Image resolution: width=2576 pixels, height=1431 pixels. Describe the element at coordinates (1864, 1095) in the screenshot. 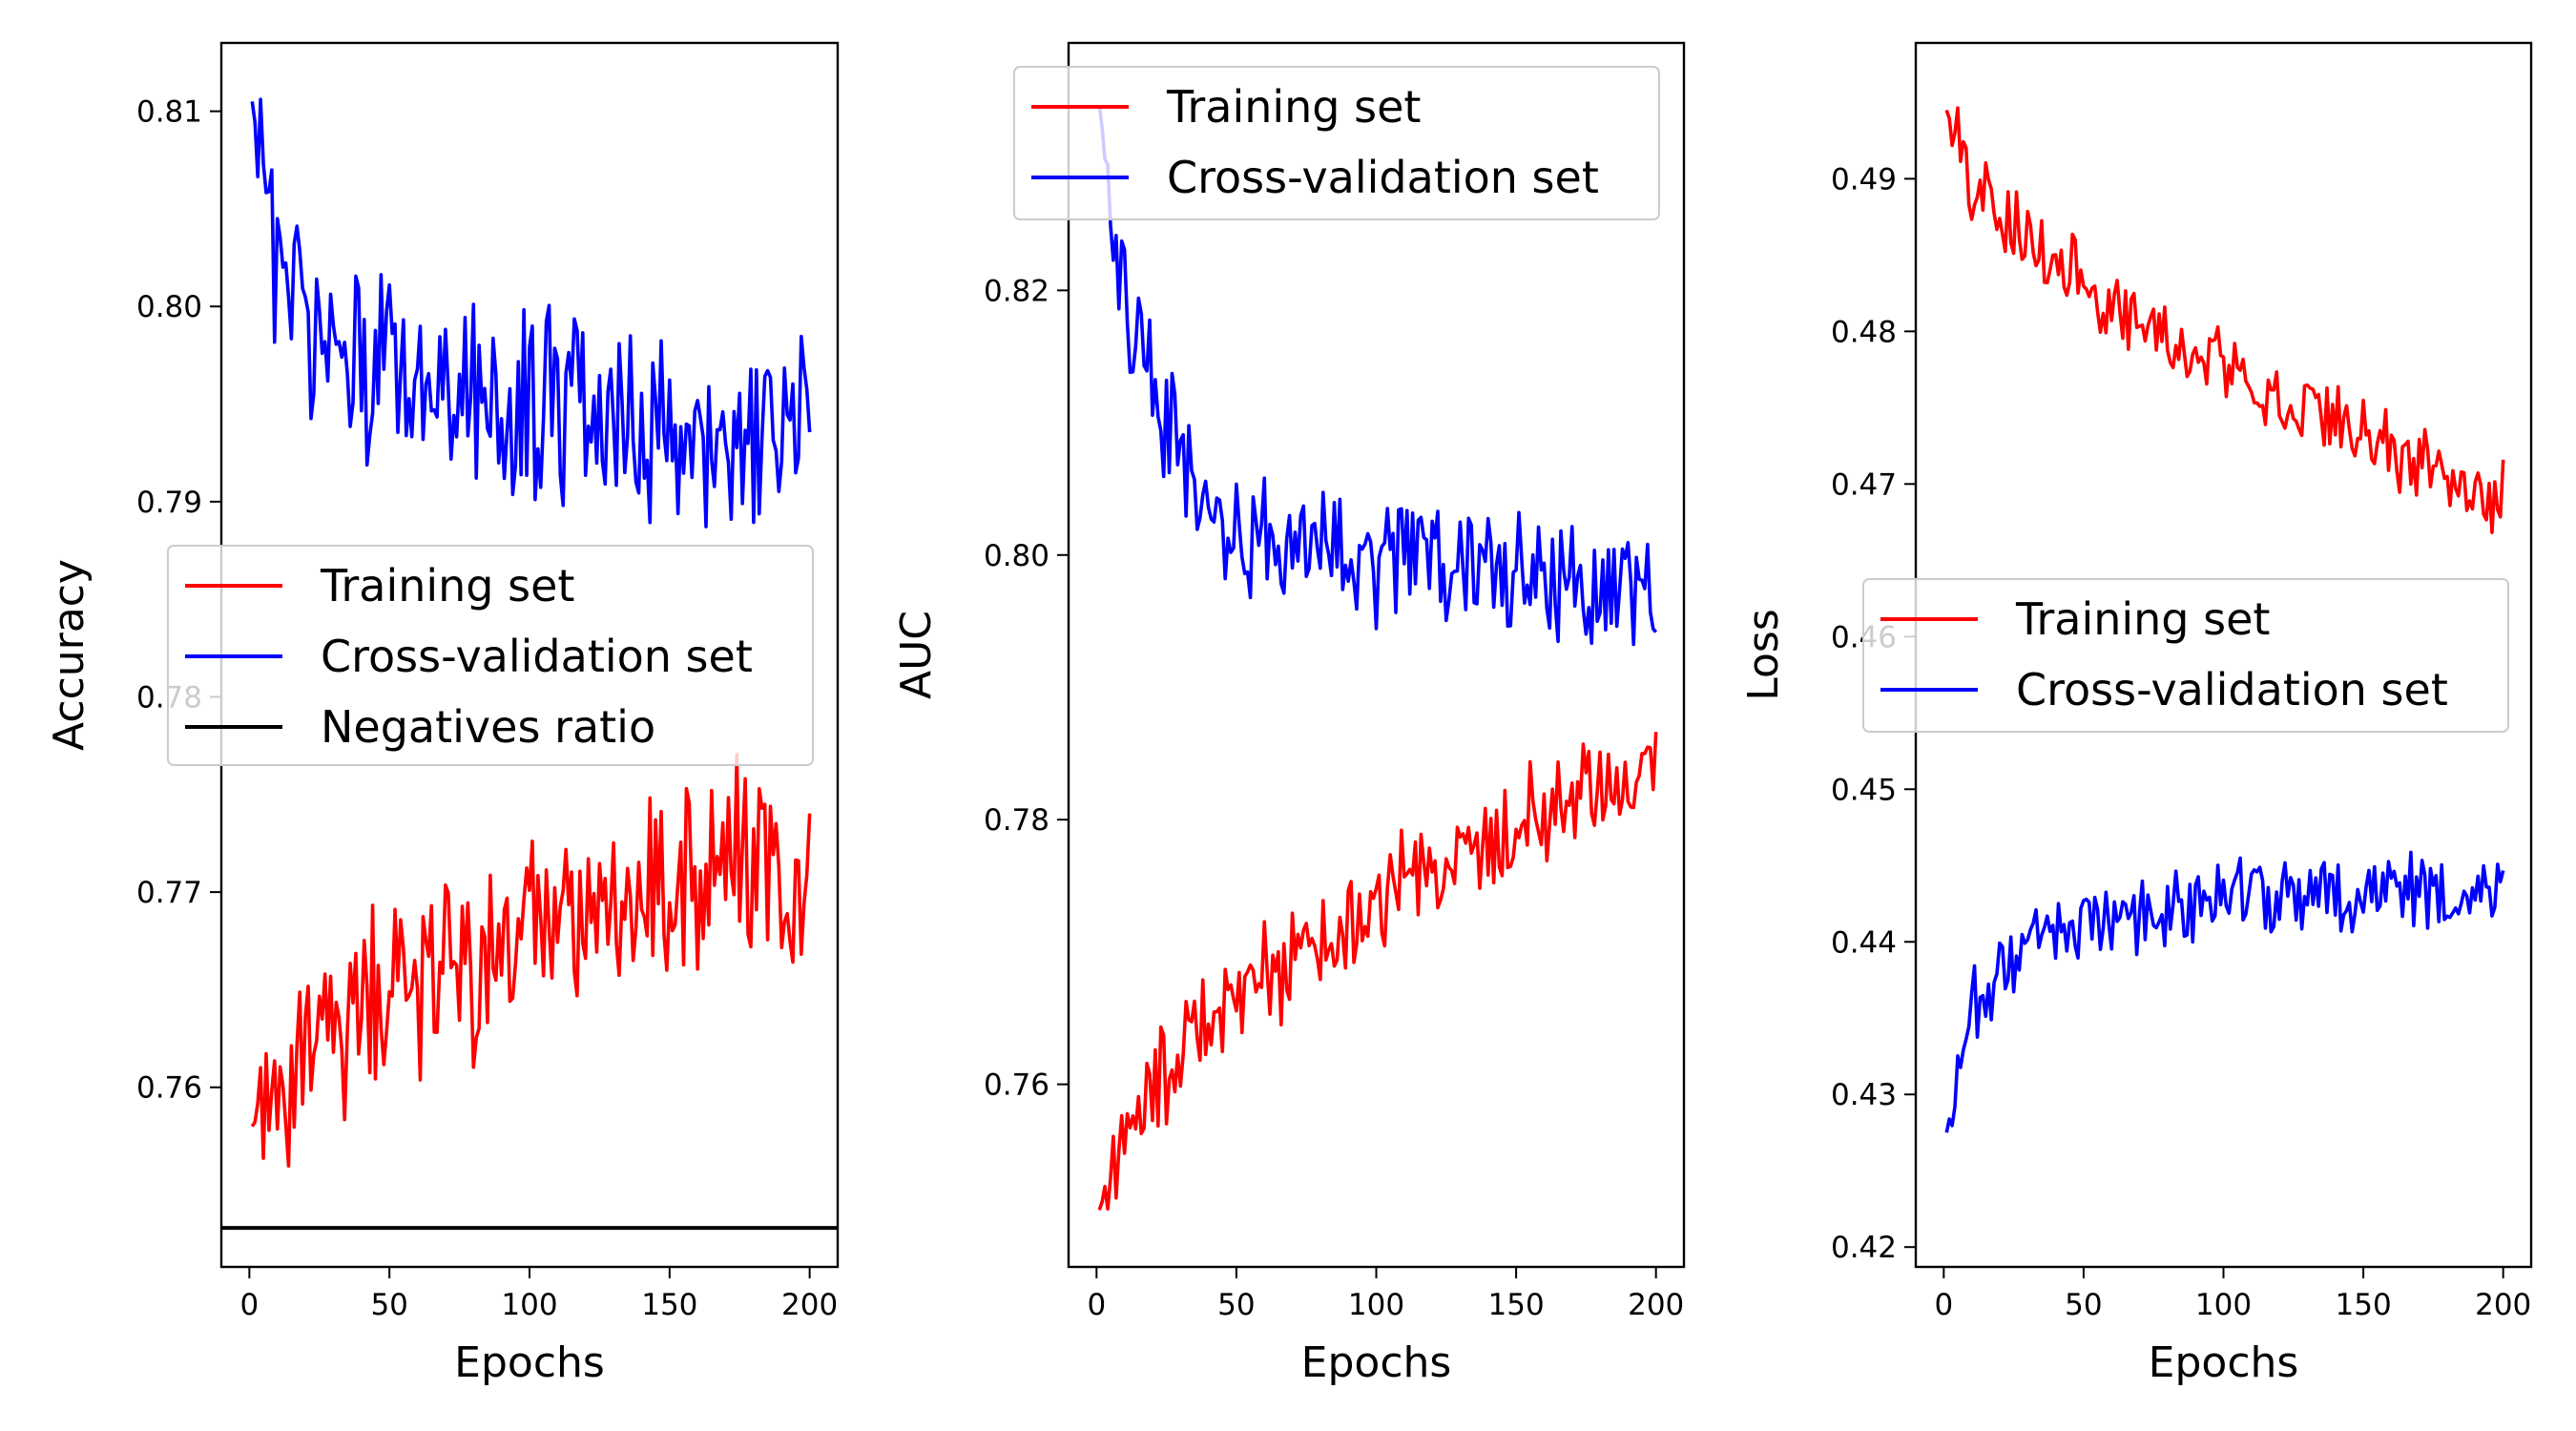

I see `y-tick-label: 0.43` at that location.